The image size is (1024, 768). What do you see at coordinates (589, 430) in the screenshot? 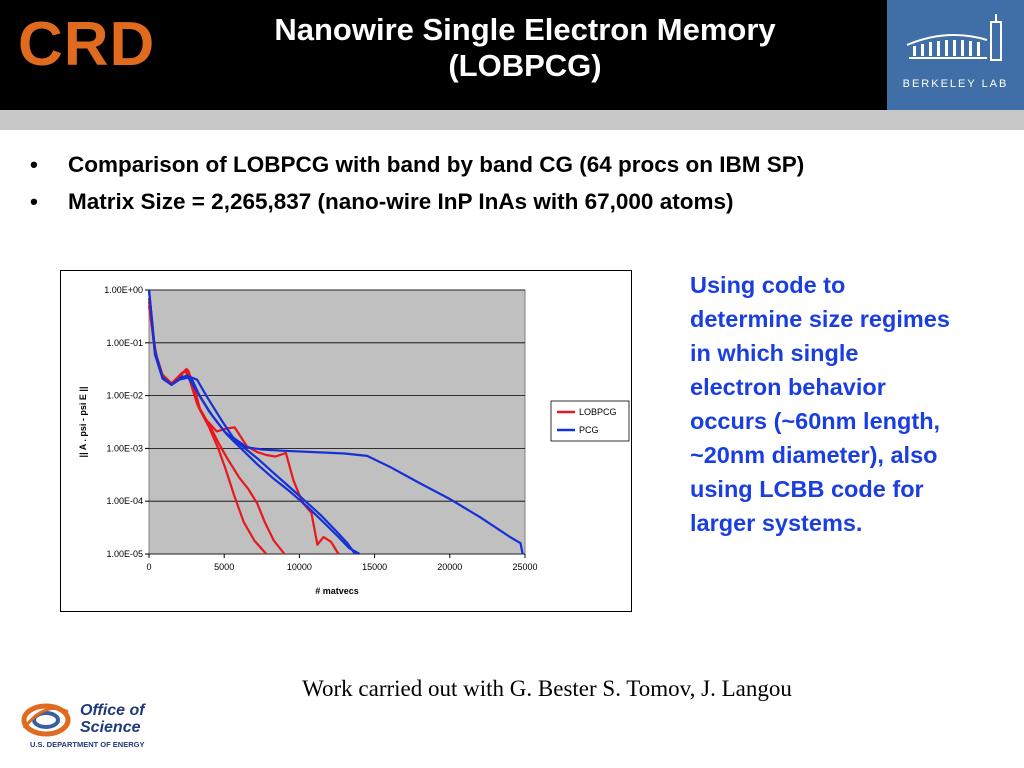
I see `legend-label-pcg: PCG` at bounding box center [589, 430].